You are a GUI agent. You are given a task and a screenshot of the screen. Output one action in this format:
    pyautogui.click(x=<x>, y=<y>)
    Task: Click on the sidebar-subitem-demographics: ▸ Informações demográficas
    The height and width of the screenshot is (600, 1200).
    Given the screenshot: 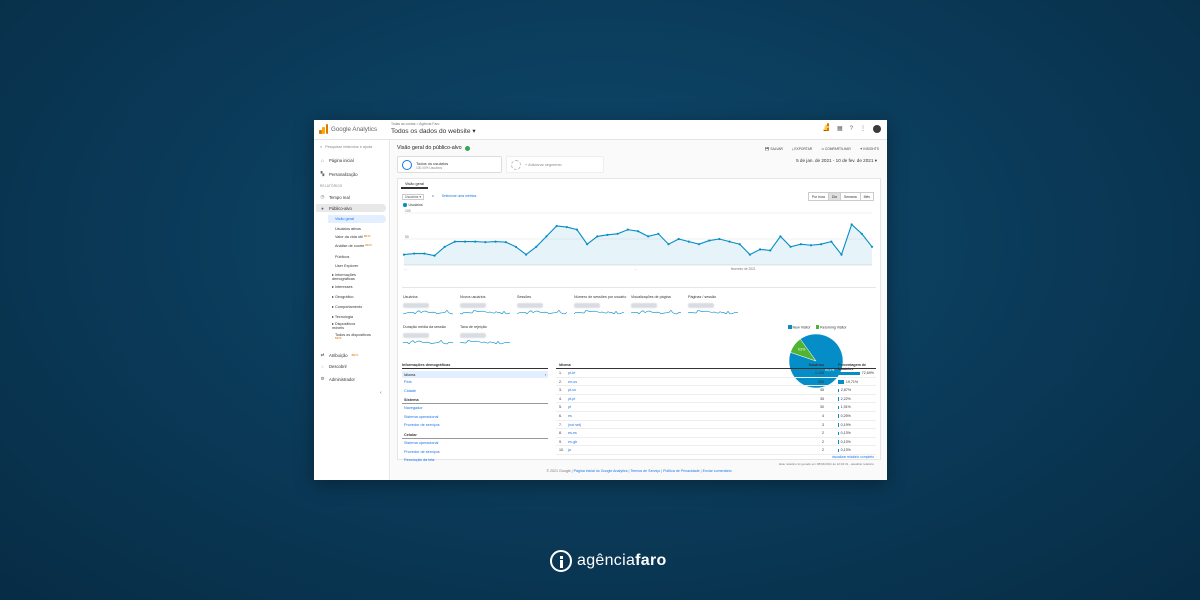 What is the action you would take?
    pyautogui.click(x=354, y=276)
    